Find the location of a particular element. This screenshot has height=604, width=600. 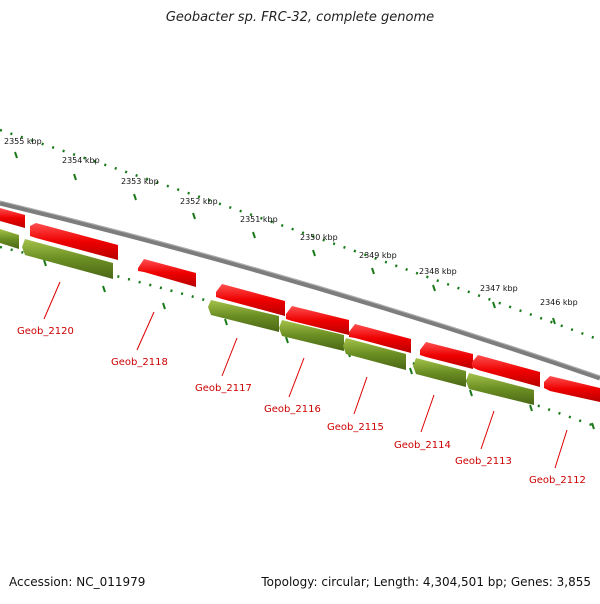

kbp-tick-label: 2346 kbp is located at coordinates (559, 302).